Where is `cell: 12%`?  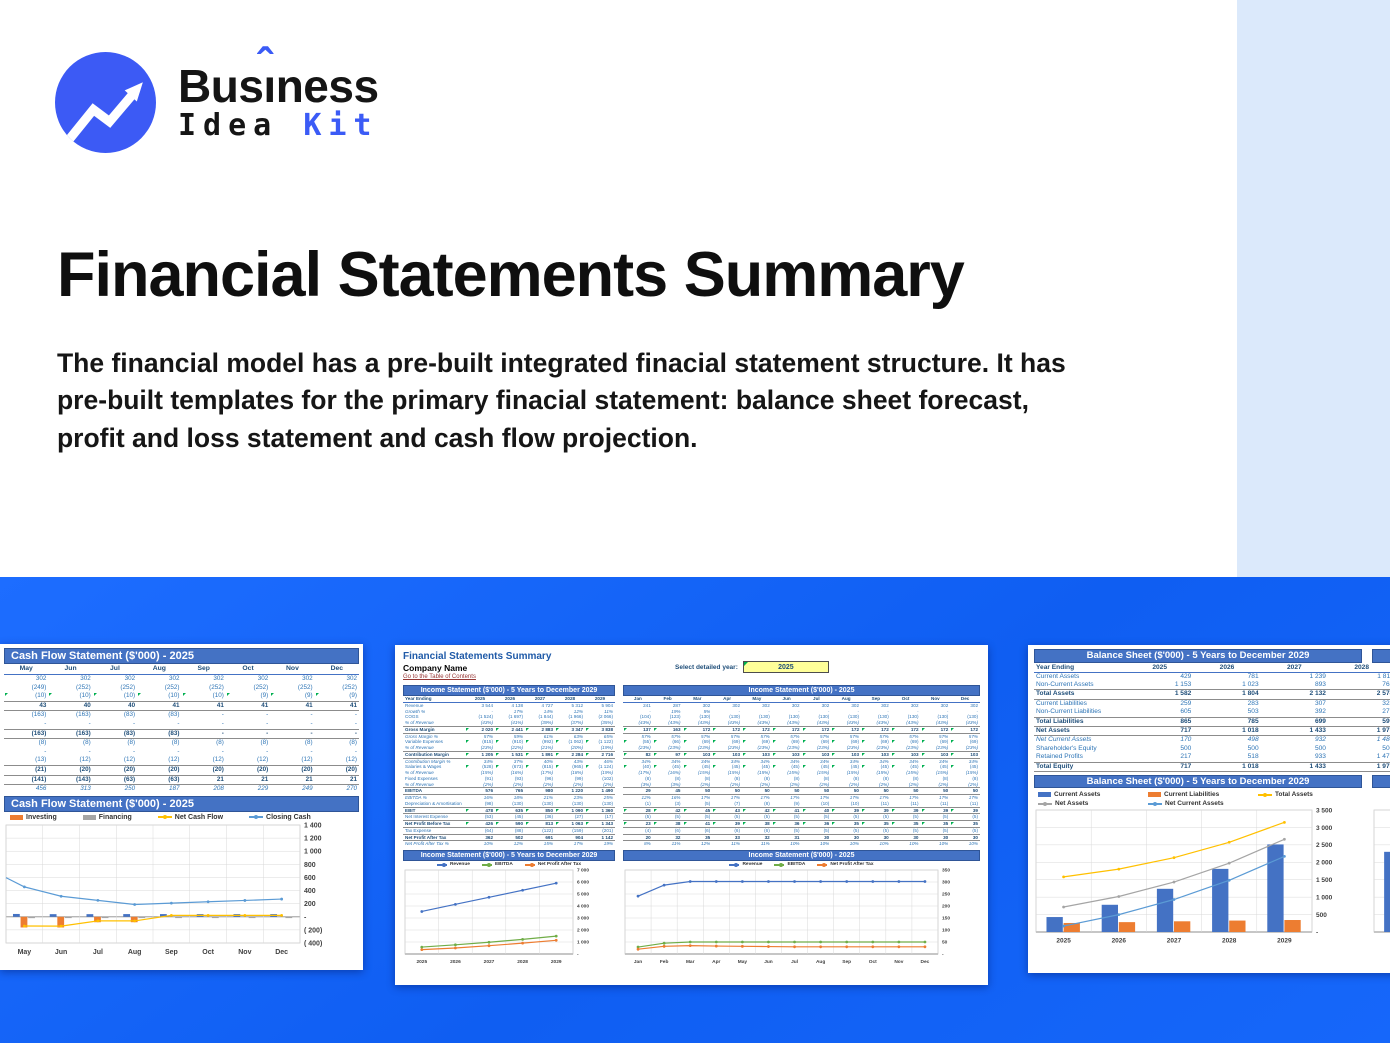
cell: 12% is located at coordinates (706, 844).